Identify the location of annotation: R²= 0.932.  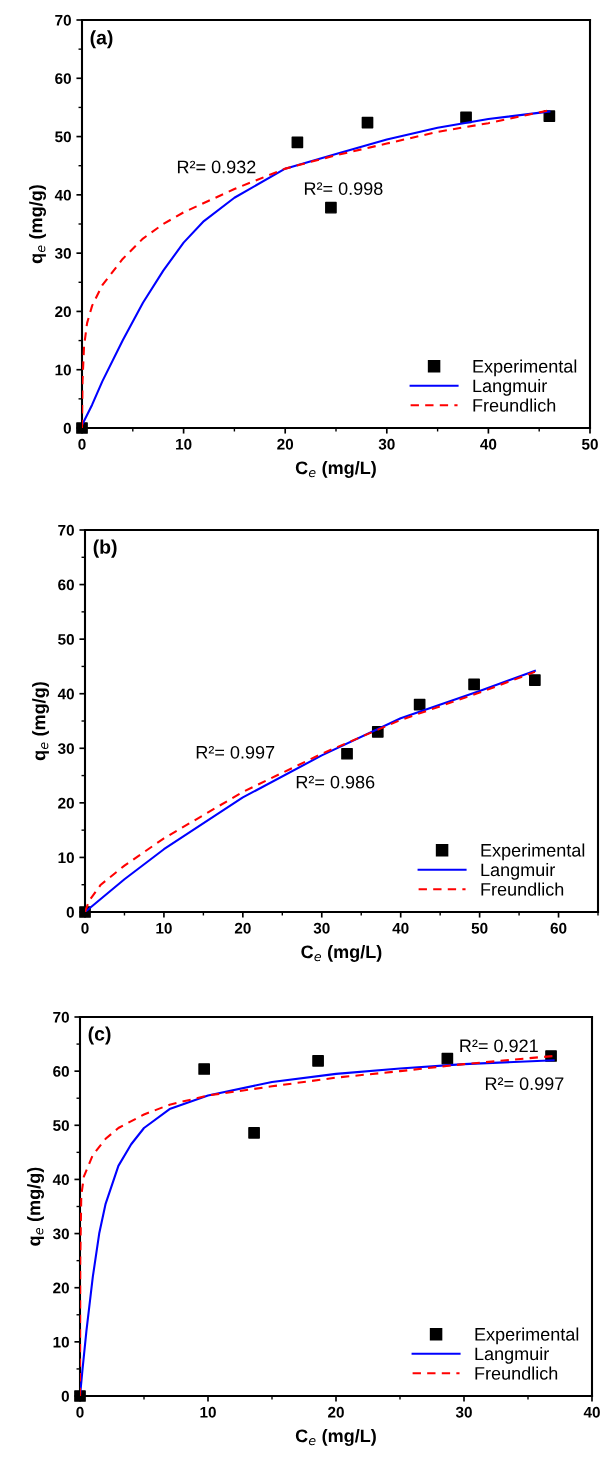
(216, 167).